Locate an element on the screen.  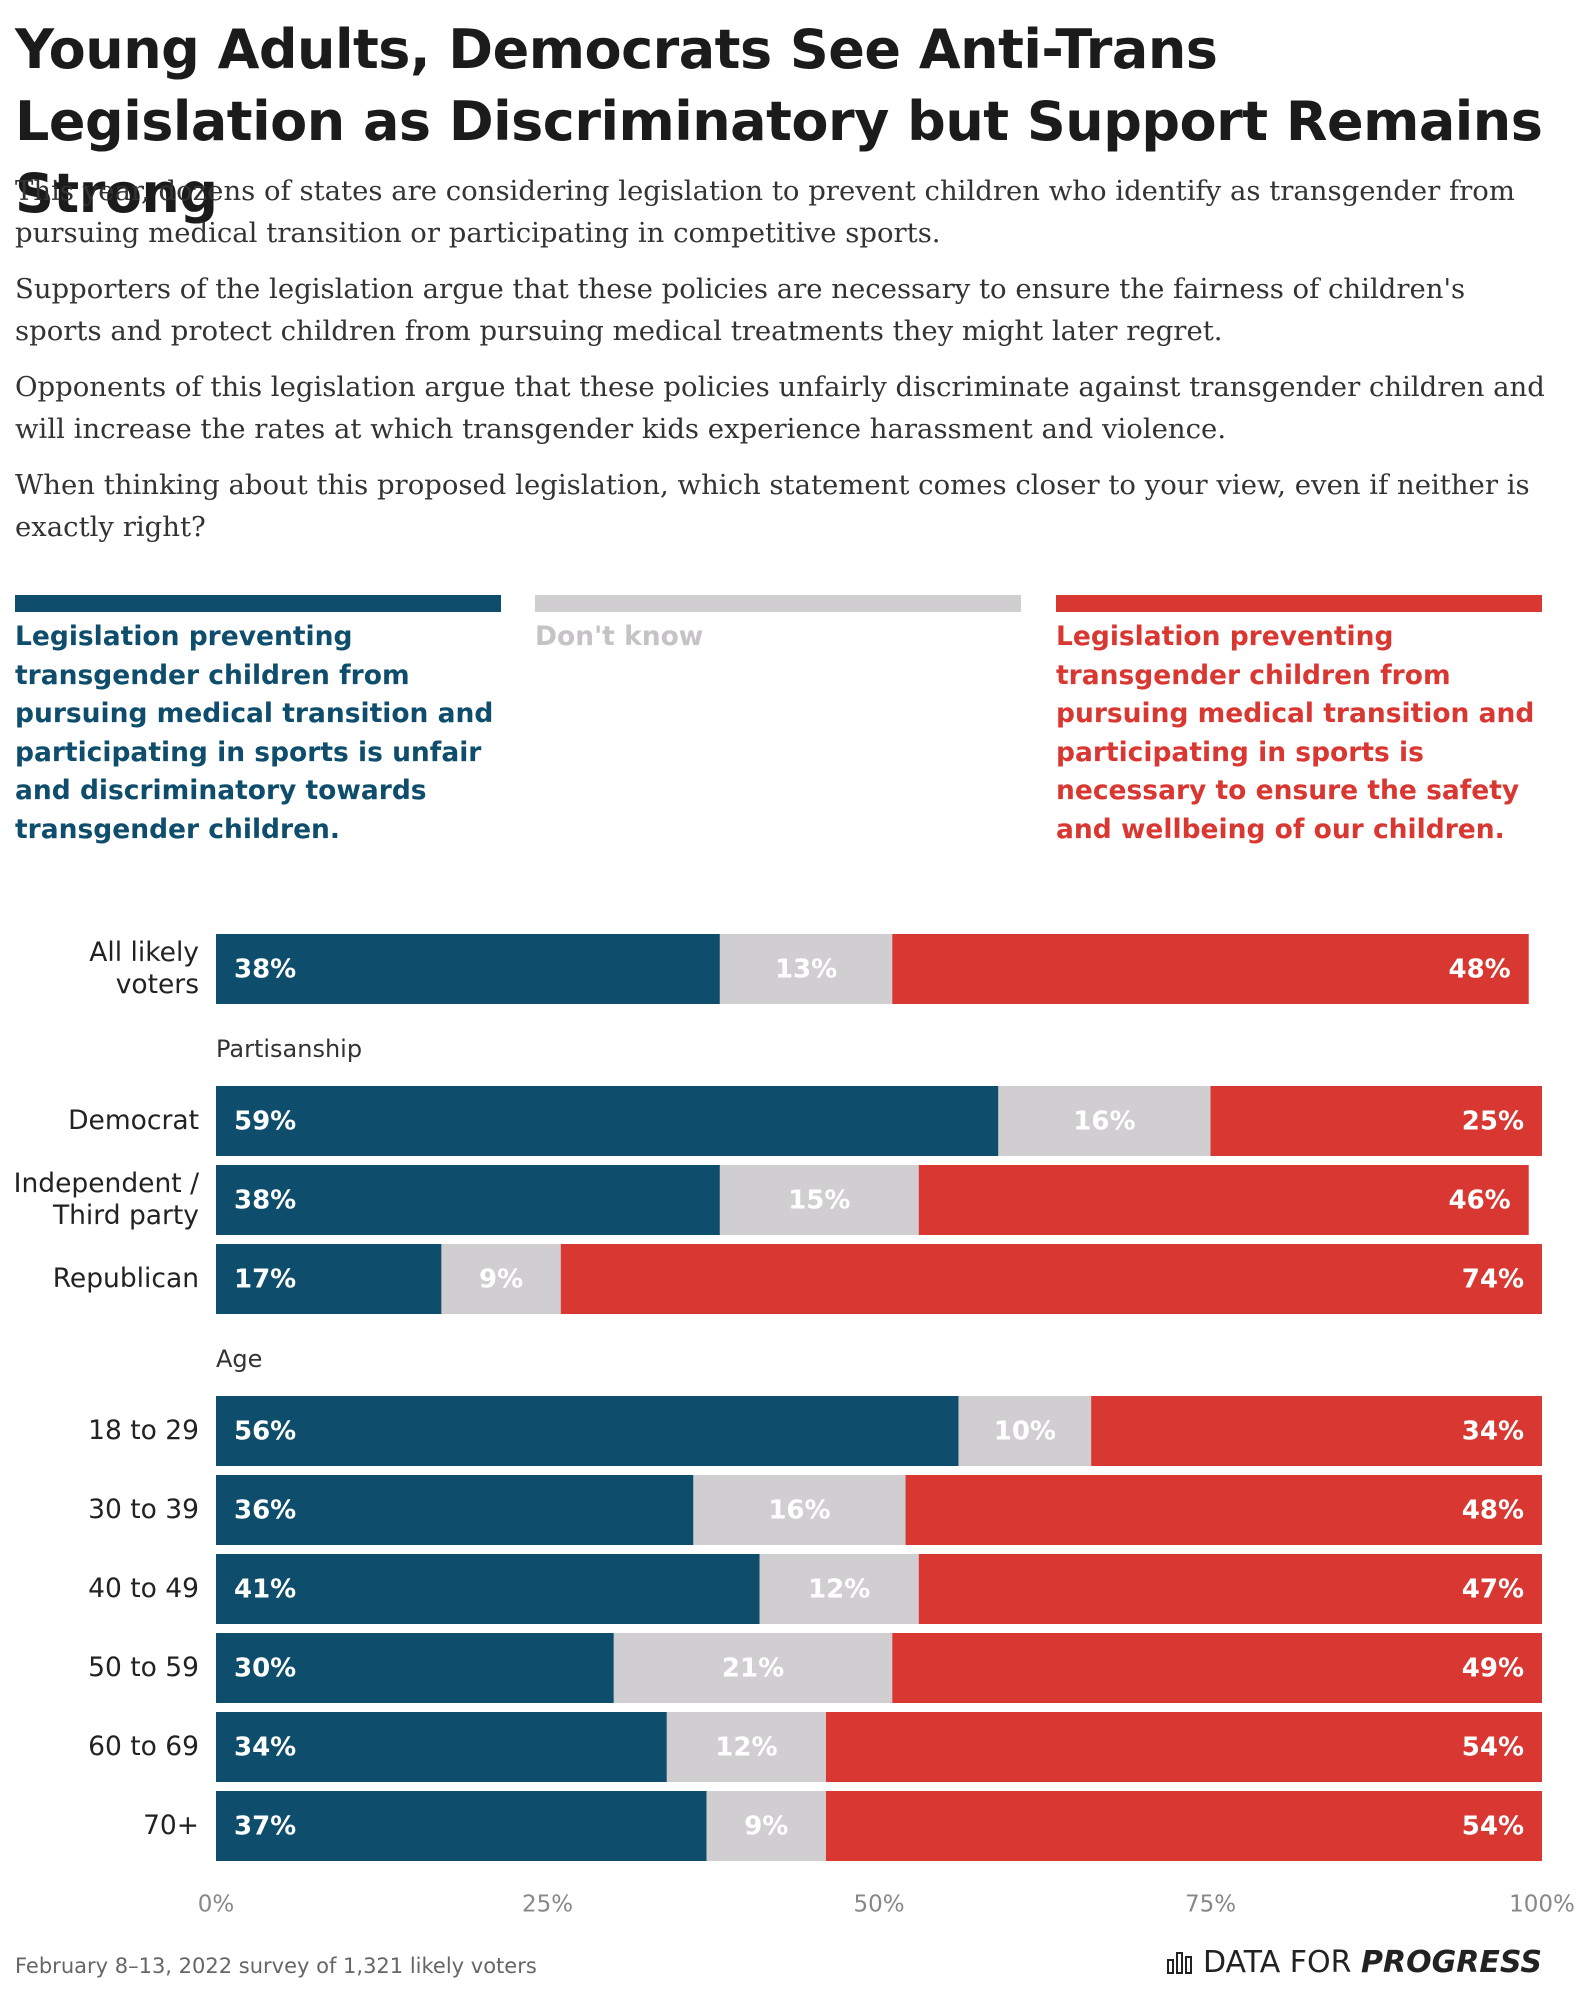
value-label: 36% is located at coordinates (265, 1511).